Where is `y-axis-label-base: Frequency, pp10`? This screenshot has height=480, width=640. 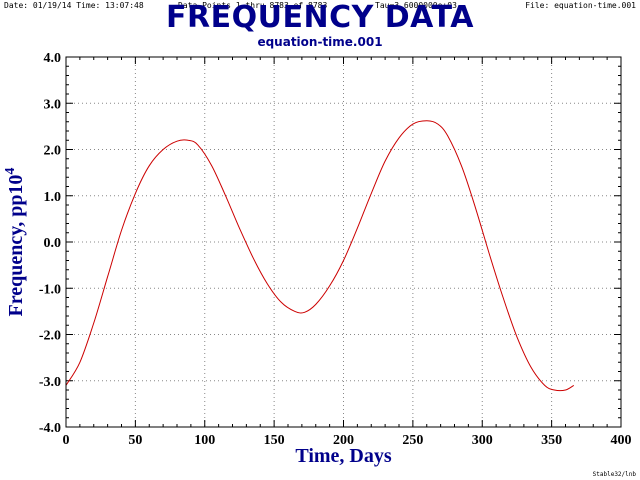 y-axis-label-base: Frequency, pp10 is located at coordinates (16, 246).